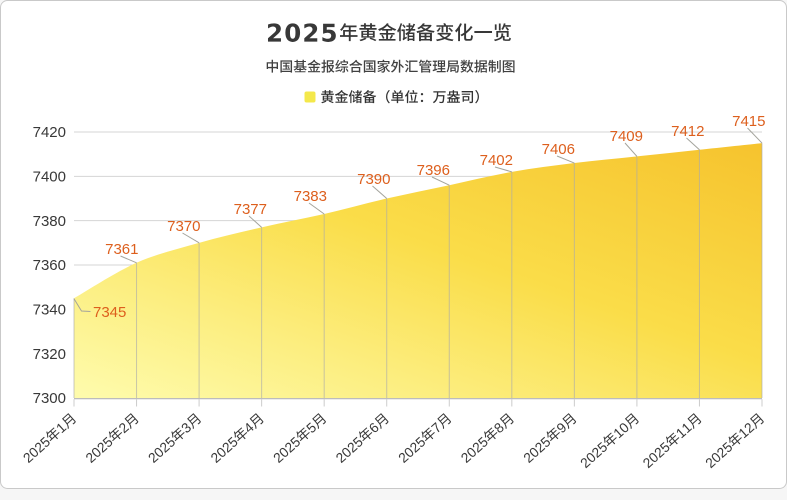 The image size is (787, 500). What do you see at coordinates (49, 310) in the screenshot?
I see `svg-text: 7340` at bounding box center [49, 310].